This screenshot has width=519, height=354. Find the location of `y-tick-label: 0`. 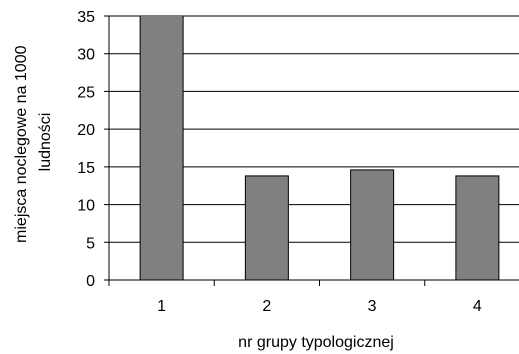

y-tick-label: 0 is located at coordinates (90, 281).